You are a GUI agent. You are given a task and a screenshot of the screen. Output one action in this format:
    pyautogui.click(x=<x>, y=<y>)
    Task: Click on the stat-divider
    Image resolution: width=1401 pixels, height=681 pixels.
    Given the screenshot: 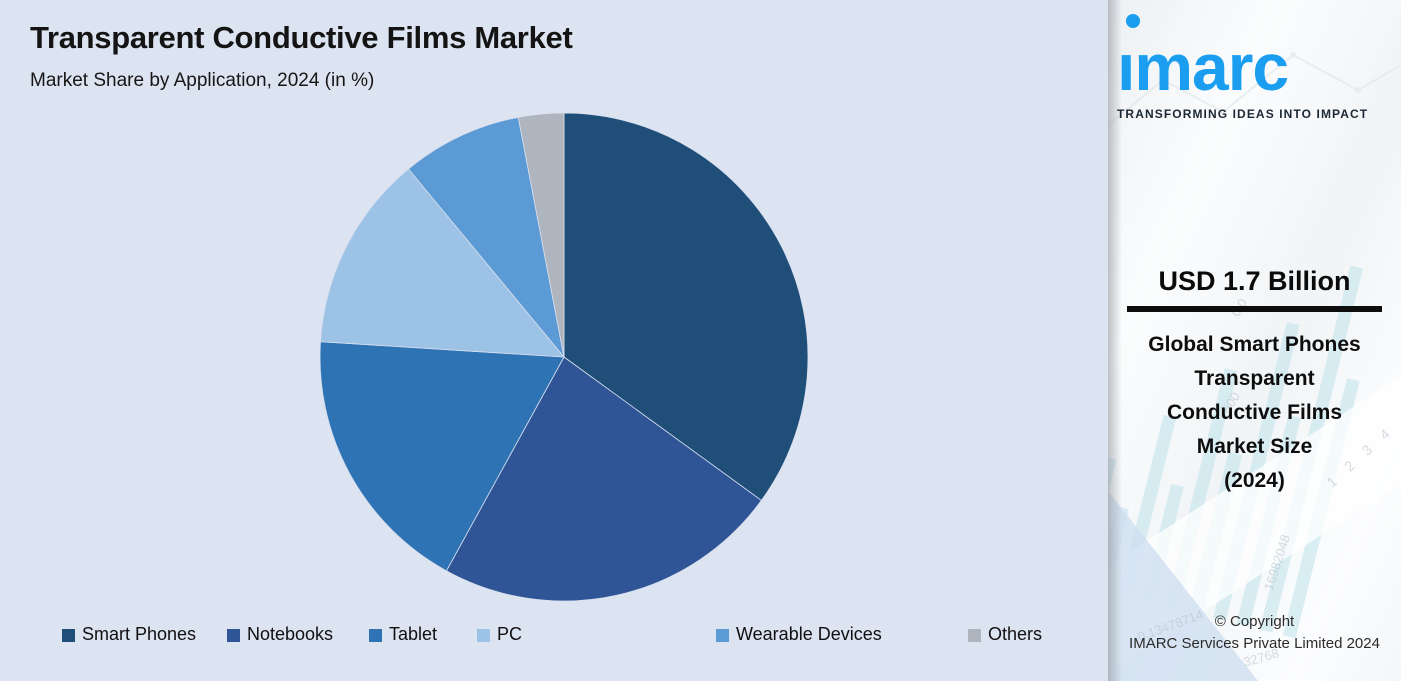 What is the action you would take?
    pyautogui.click(x=1254, y=309)
    